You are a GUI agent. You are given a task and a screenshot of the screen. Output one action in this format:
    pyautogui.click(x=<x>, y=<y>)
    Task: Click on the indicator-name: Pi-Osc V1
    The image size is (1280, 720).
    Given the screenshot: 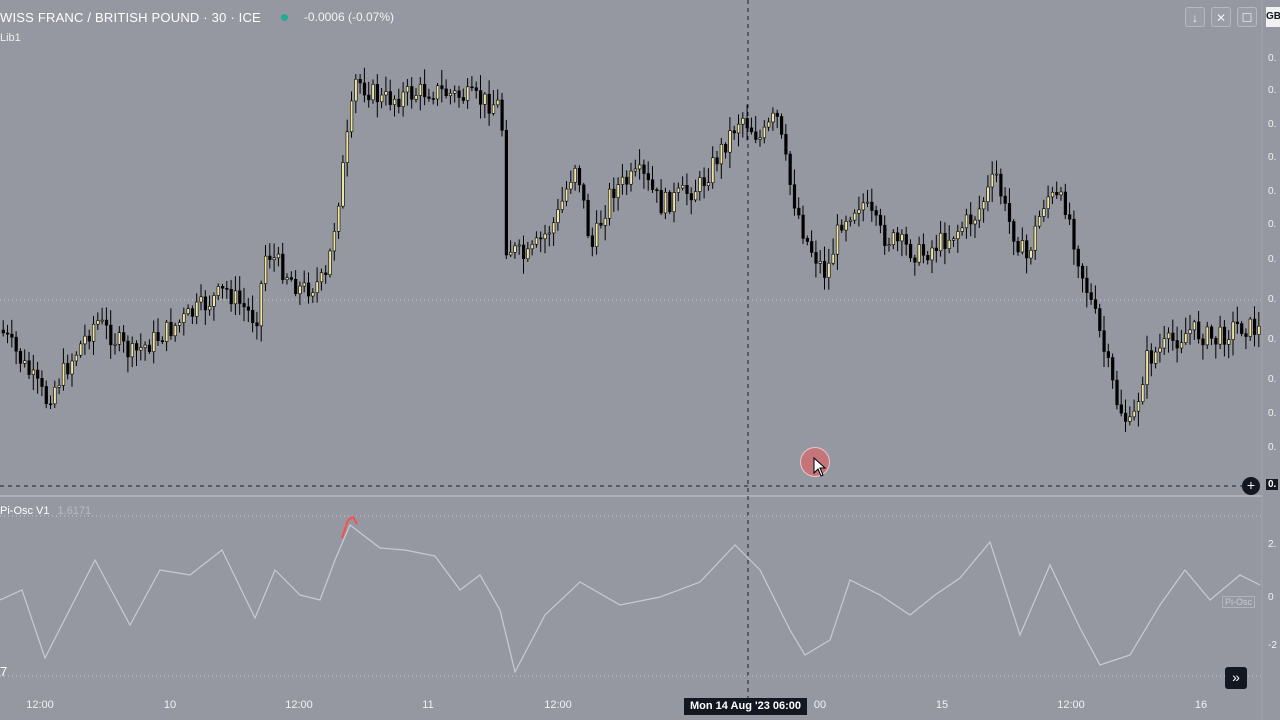 What is the action you would take?
    pyautogui.click(x=25, y=511)
    